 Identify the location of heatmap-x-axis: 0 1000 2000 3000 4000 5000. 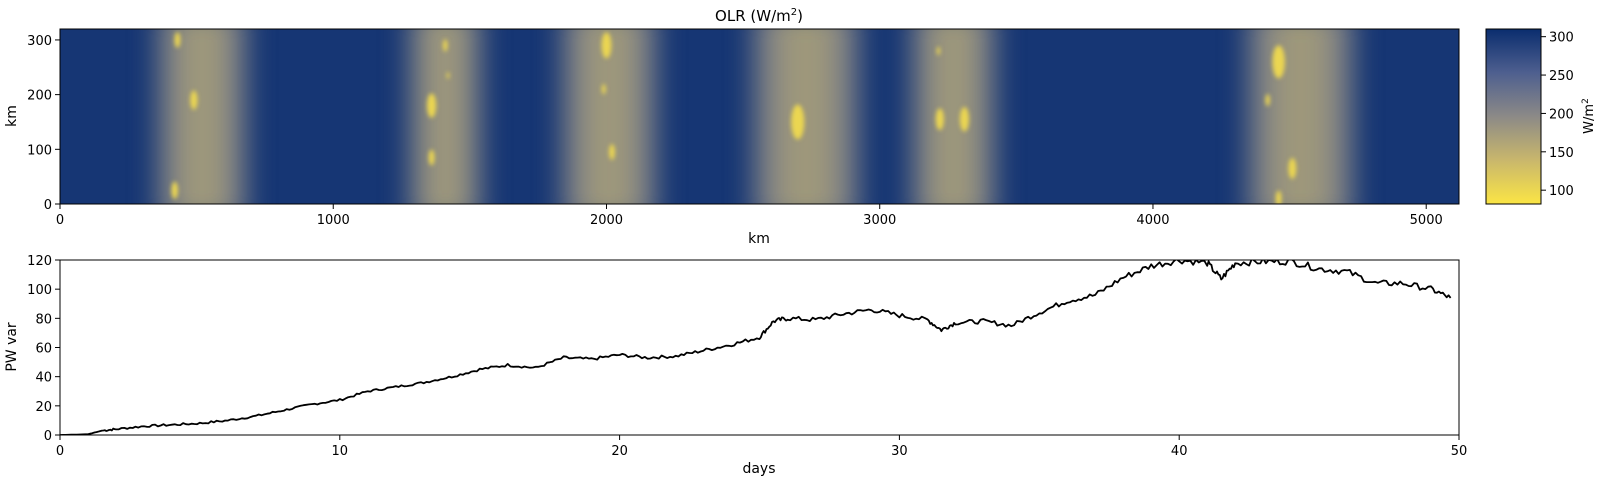
(749, 216).